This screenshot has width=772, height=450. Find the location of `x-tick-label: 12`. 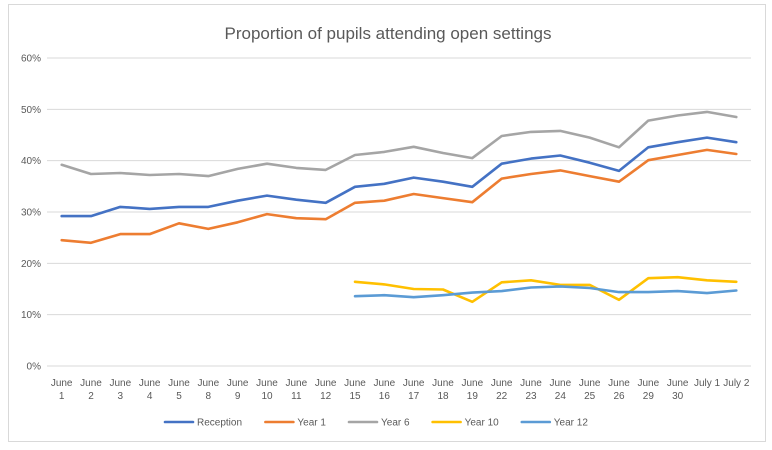

x-tick-label: 12 is located at coordinates (326, 396).